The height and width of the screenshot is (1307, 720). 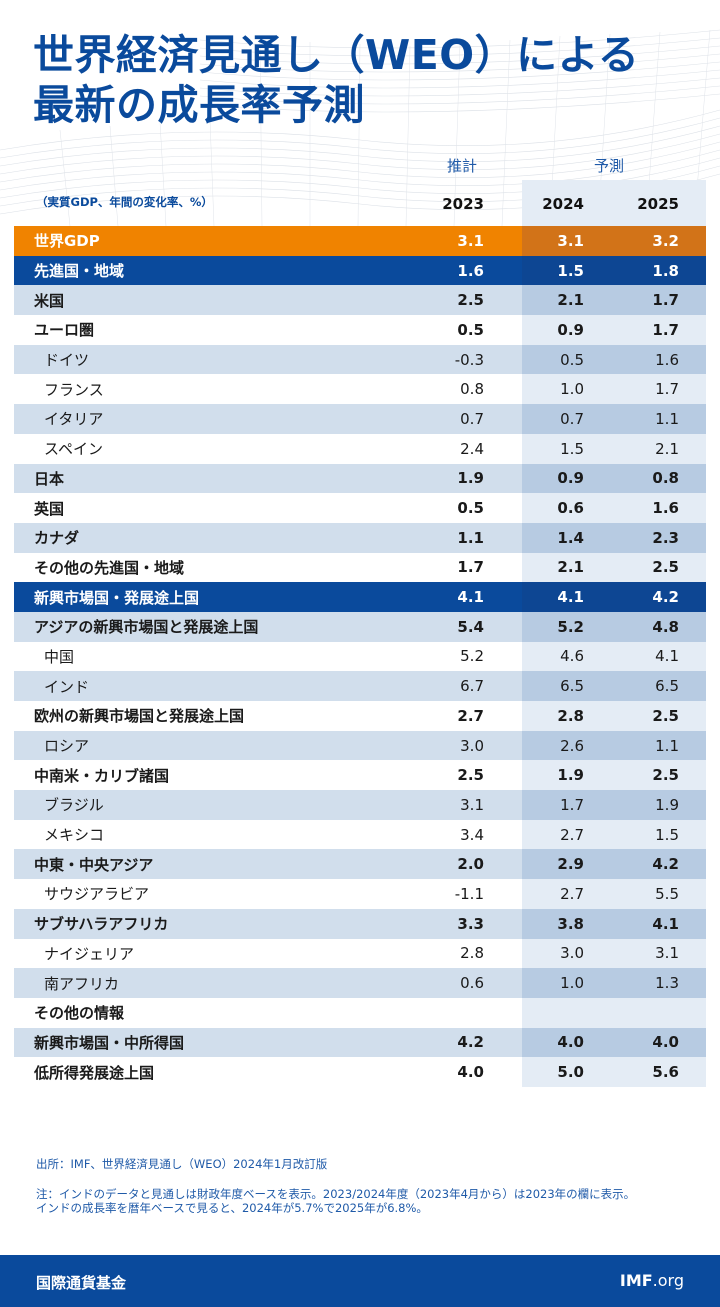 I want to click on row-label: 欧州の新興市場国と発展途上国, so click(x=139, y=716).